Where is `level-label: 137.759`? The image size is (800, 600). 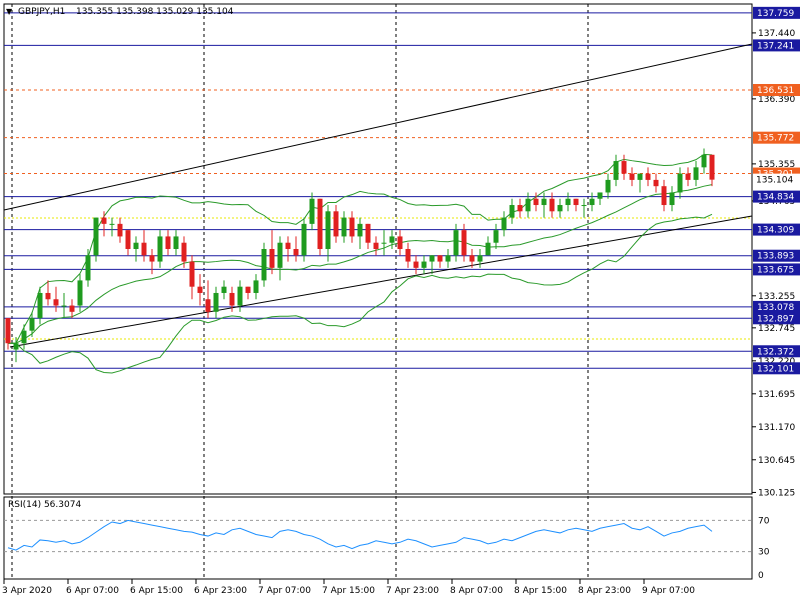
level-label: 137.759 is located at coordinates (775, 14).